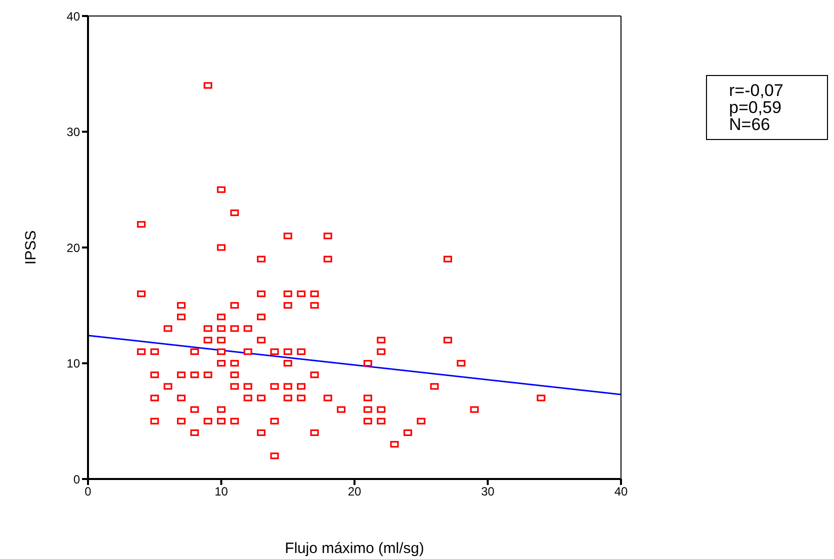 The width and height of the screenshot is (834, 559). Describe the element at coordinates (749, 124) in the screenshot. I see `text: N=66` at that location.